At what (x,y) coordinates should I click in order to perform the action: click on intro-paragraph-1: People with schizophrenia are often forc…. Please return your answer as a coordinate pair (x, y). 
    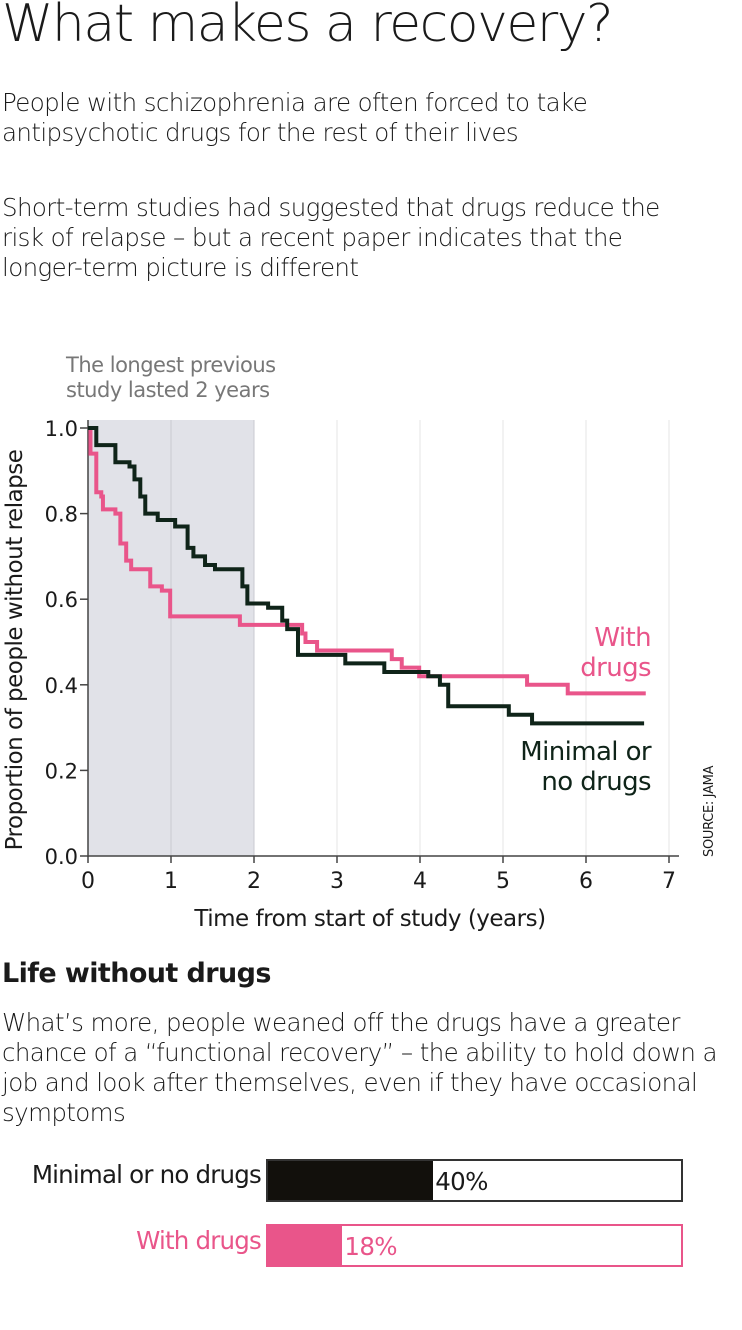
    Looking at the image, I should click on (295, 117).